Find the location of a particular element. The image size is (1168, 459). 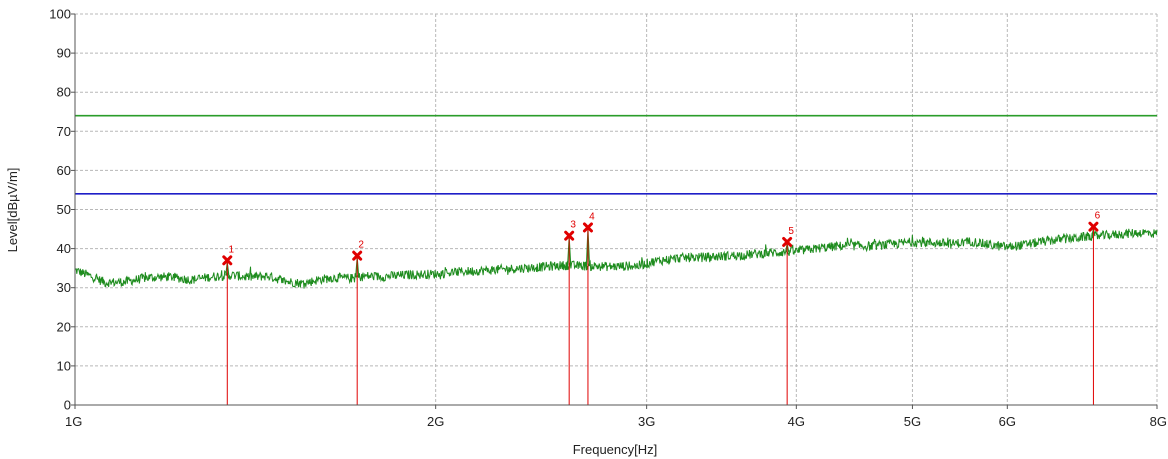

x-tick-label: 1G is located at coordinates (73, 421).